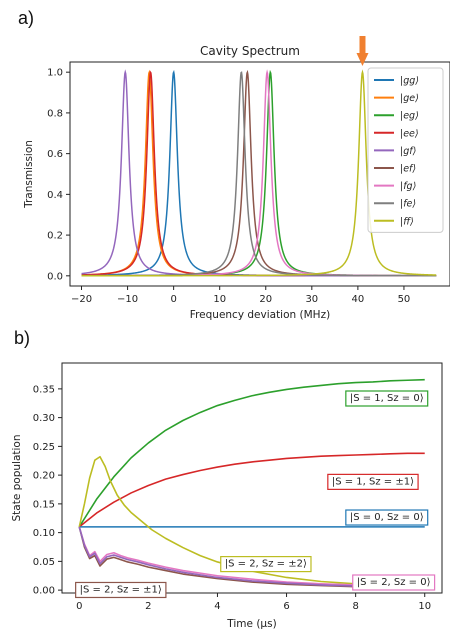  Describe the element at coordinates (44, 504) in the screenshot. I see `chart-b-ytick-label-3: 0.15` at that location.